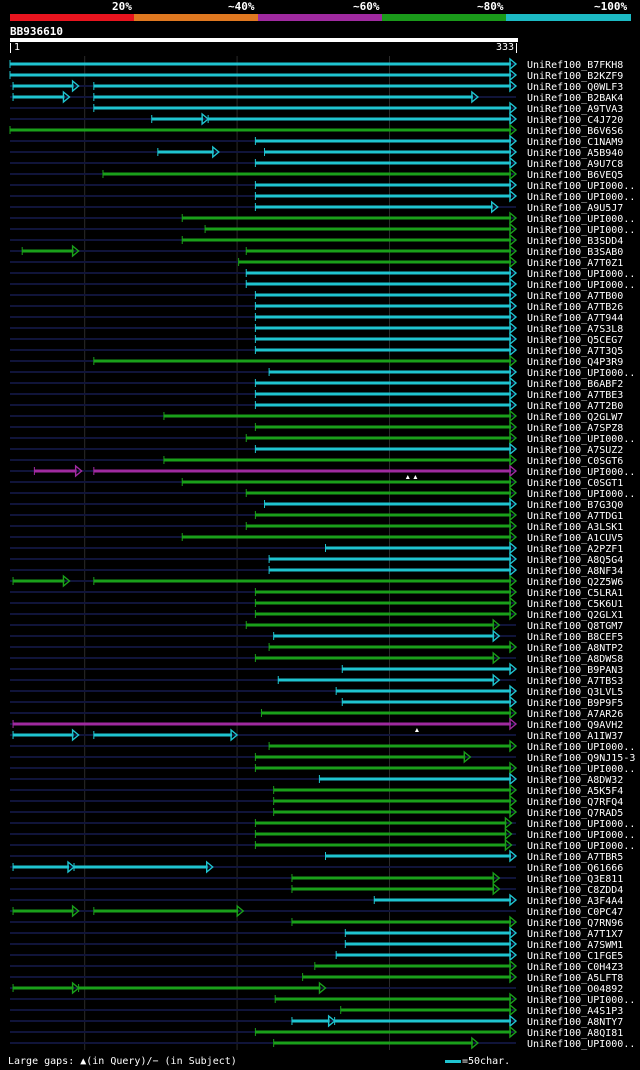 Image resolution: width=640 pixels, height=1070 pixels. What do you see at coordinates (575, 879) in the screenshot?
I see `hit-label: UniRef100_Q3E811` at bounding box center [575, 879].